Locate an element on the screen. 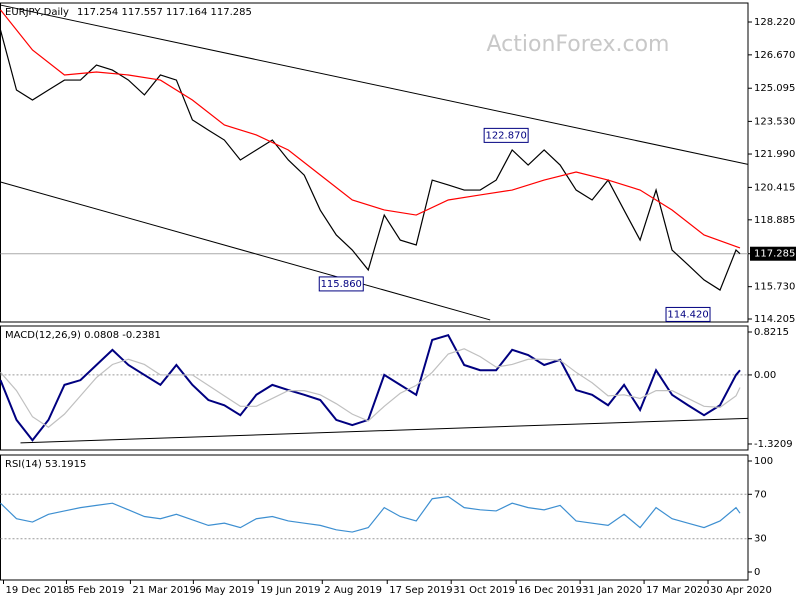  y-tick-label: 0.00 is located at coordinates (765, 375).